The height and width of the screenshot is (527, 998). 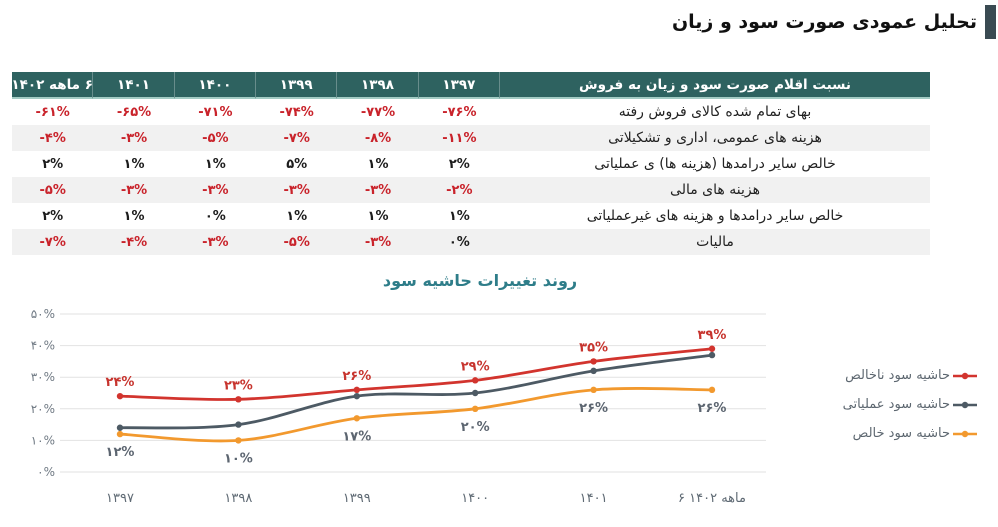 I want to click on y-tick-label: ۲۰%, so click(x=43, y=409).